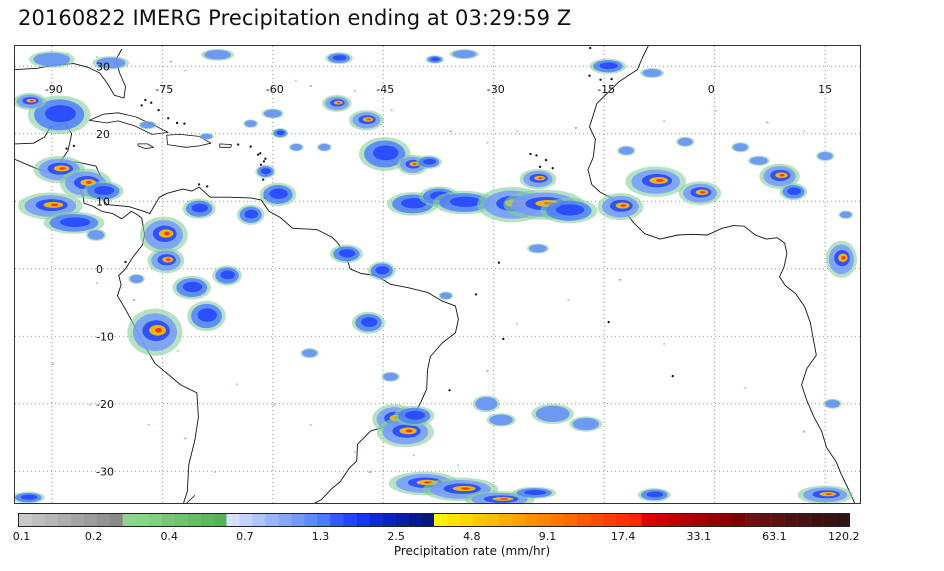  I want to click on south-america-pacific-coastline, so click(107, 330).